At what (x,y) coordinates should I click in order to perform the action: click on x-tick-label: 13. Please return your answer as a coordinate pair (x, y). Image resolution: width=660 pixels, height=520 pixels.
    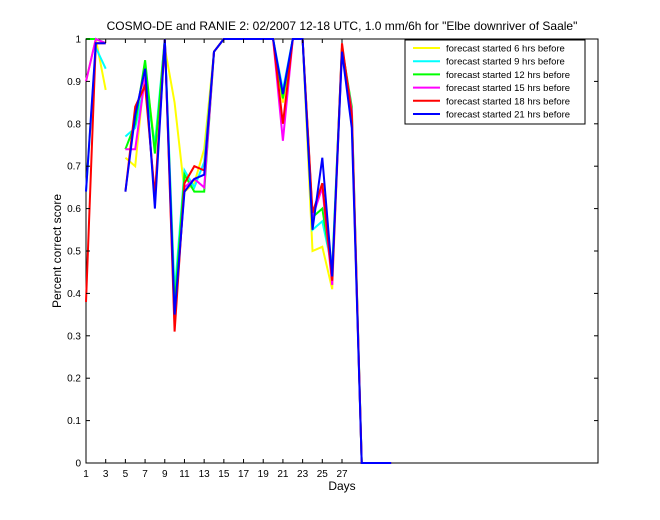
    Looking at the image, I should click on (205, 474).